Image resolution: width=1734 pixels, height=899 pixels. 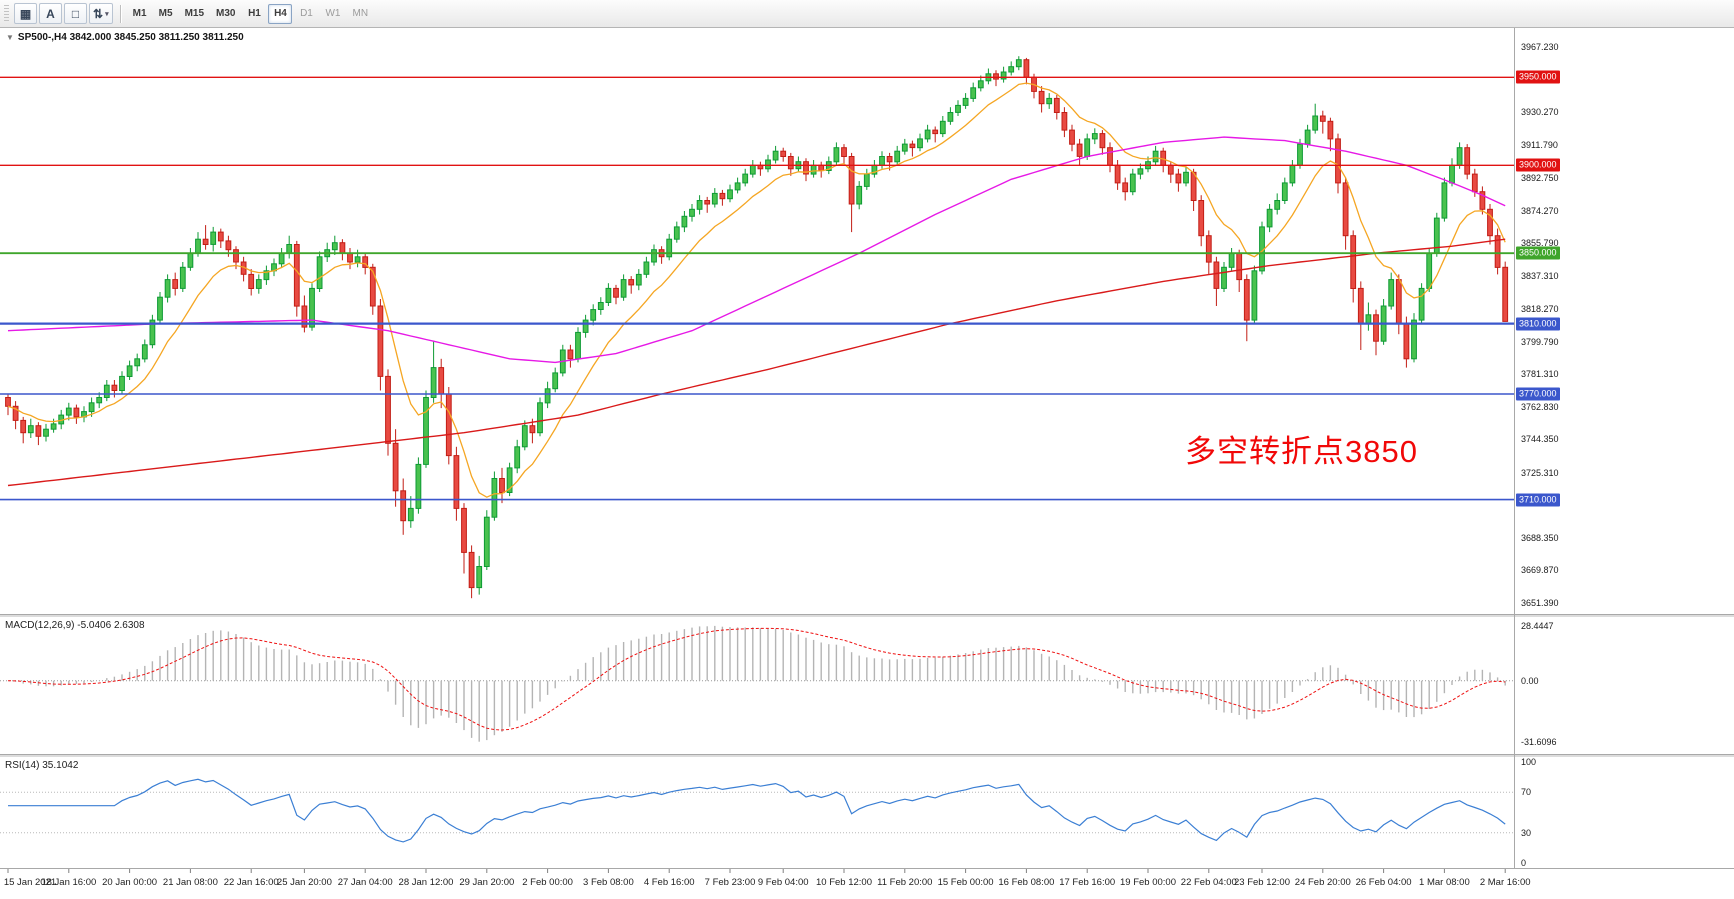 I want to click on timeframe-w1-button: W1, so click(x=333, y=13).